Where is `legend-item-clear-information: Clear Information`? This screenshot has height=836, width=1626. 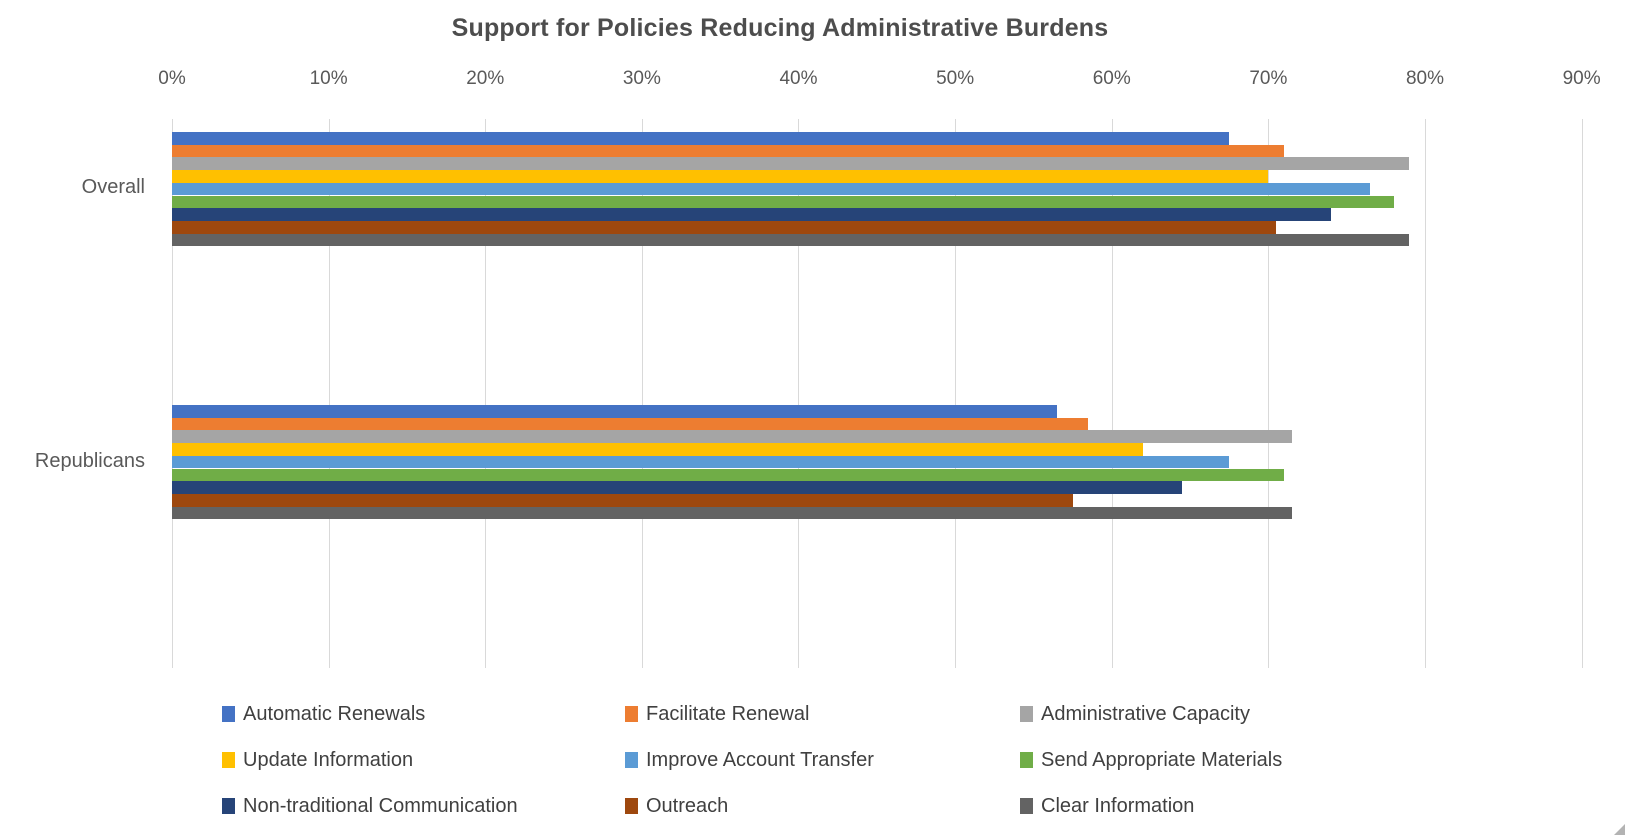
legend-item-clear-information: Clear Information is located at coordinates (1107, 806).